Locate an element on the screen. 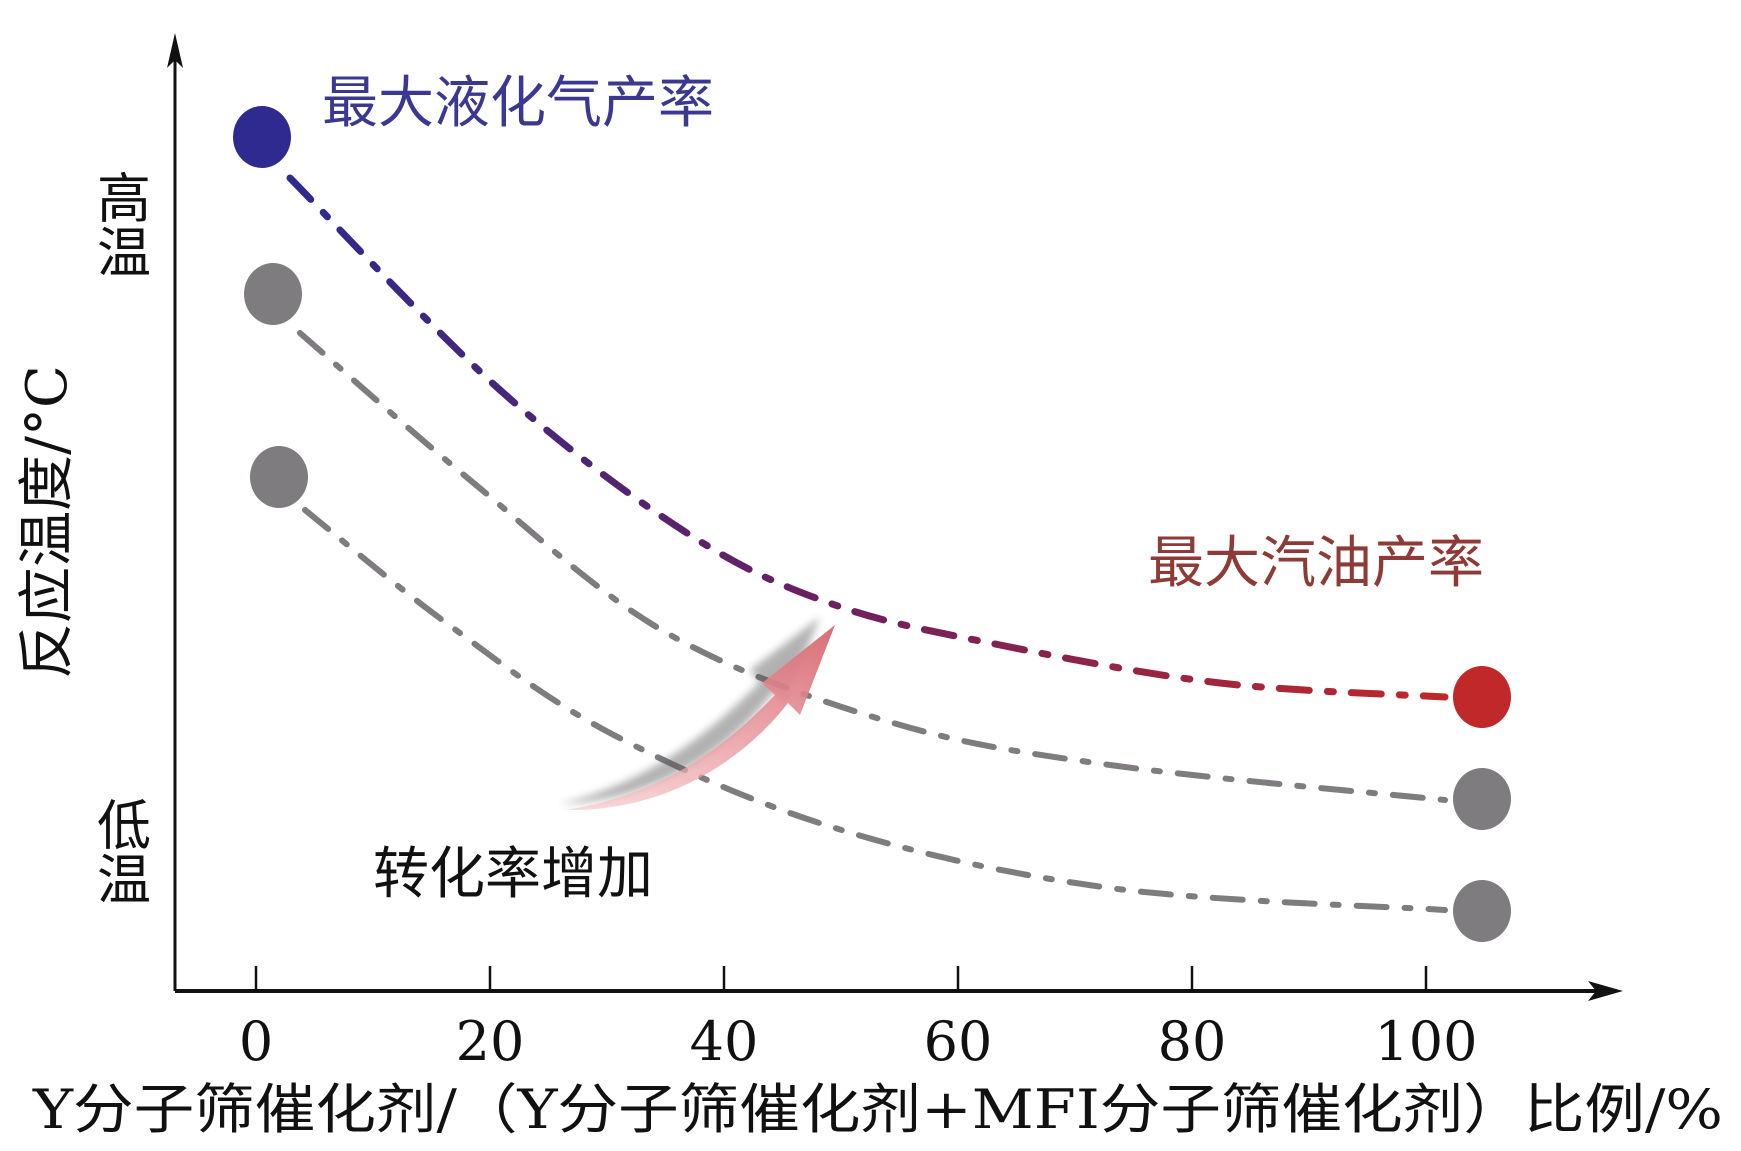  arrow-label: 转化率增加 is located at coordinates (513, 874).